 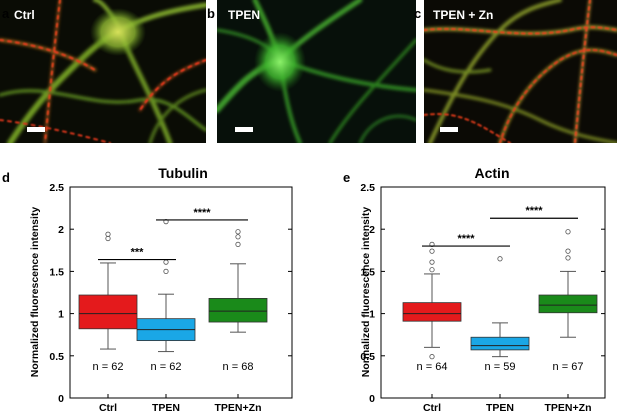 What do you see at coordinates (103, 71) in the screenshot?
I see `micrograph-ctrl` at bounding box center [103, 71].